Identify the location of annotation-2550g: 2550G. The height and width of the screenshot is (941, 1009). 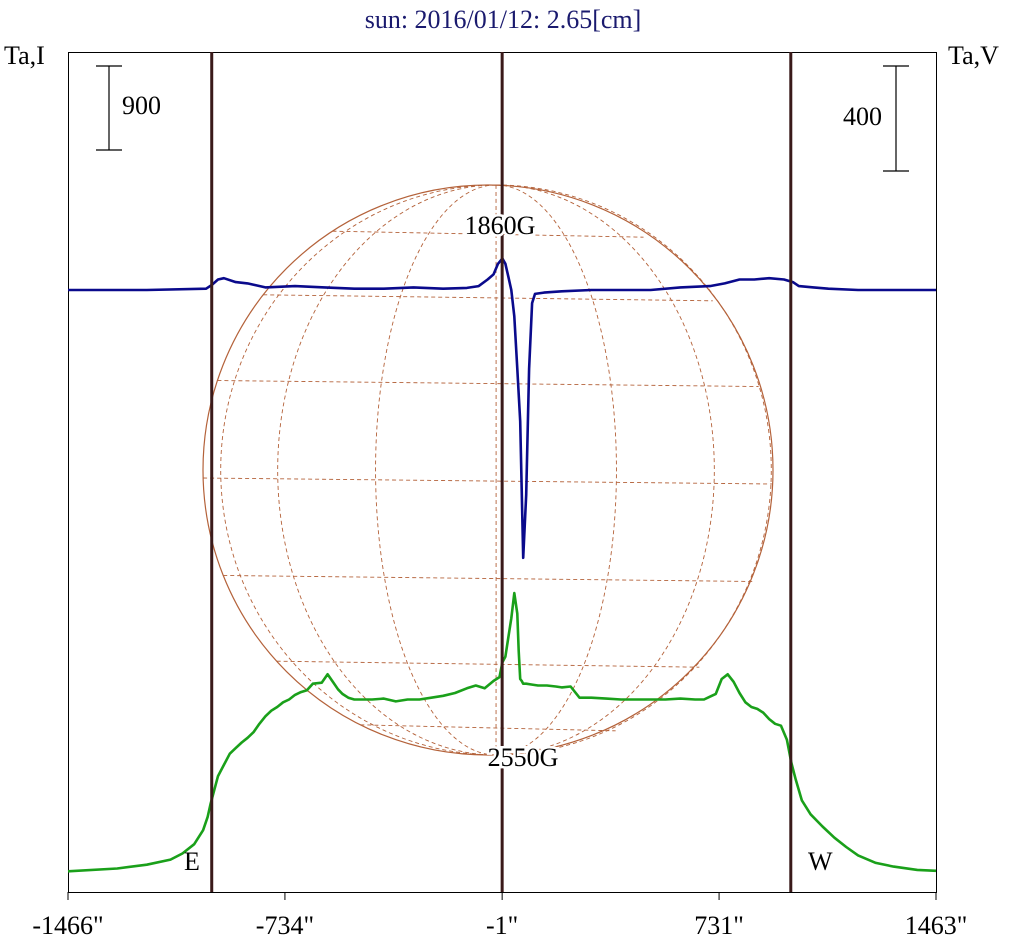
(523, 757).